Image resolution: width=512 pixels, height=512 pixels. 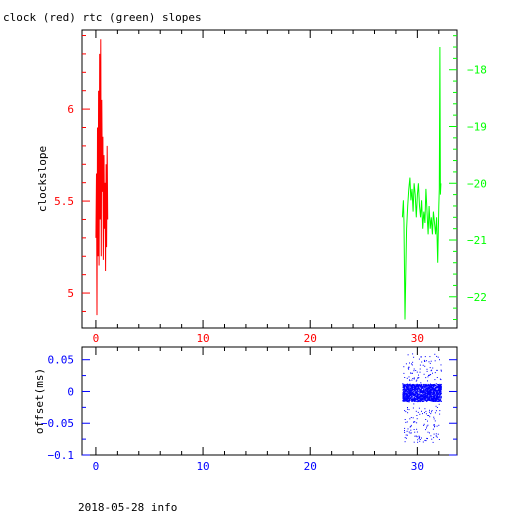 I want to click on offset-y-tick-label: 0.05, so click(x=61, y=360).